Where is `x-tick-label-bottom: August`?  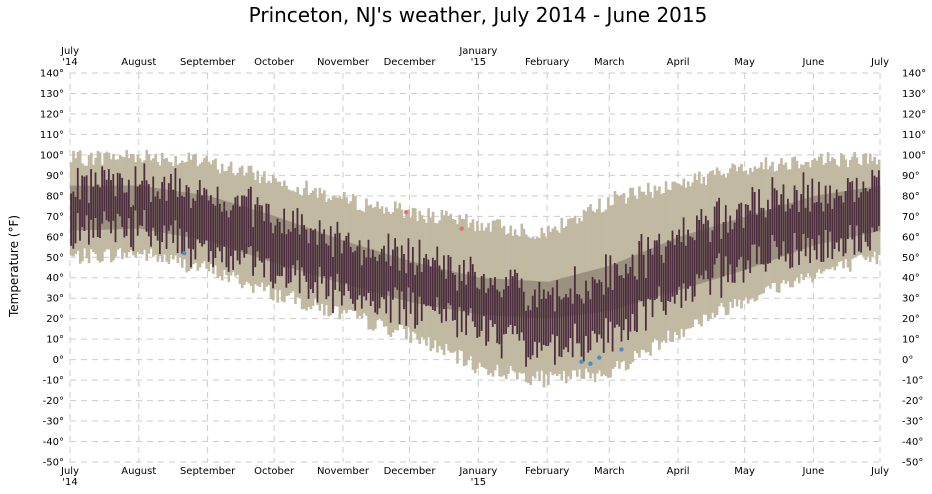 x-tick-label-bottom: August is located at coordinates (138, 471).